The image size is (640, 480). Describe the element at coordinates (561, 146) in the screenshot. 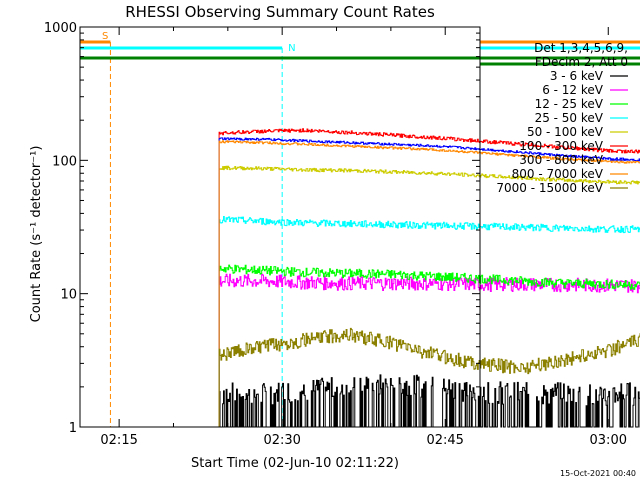

I see `legend-label-100-300-kev: 100 - 300 keV` at that location.